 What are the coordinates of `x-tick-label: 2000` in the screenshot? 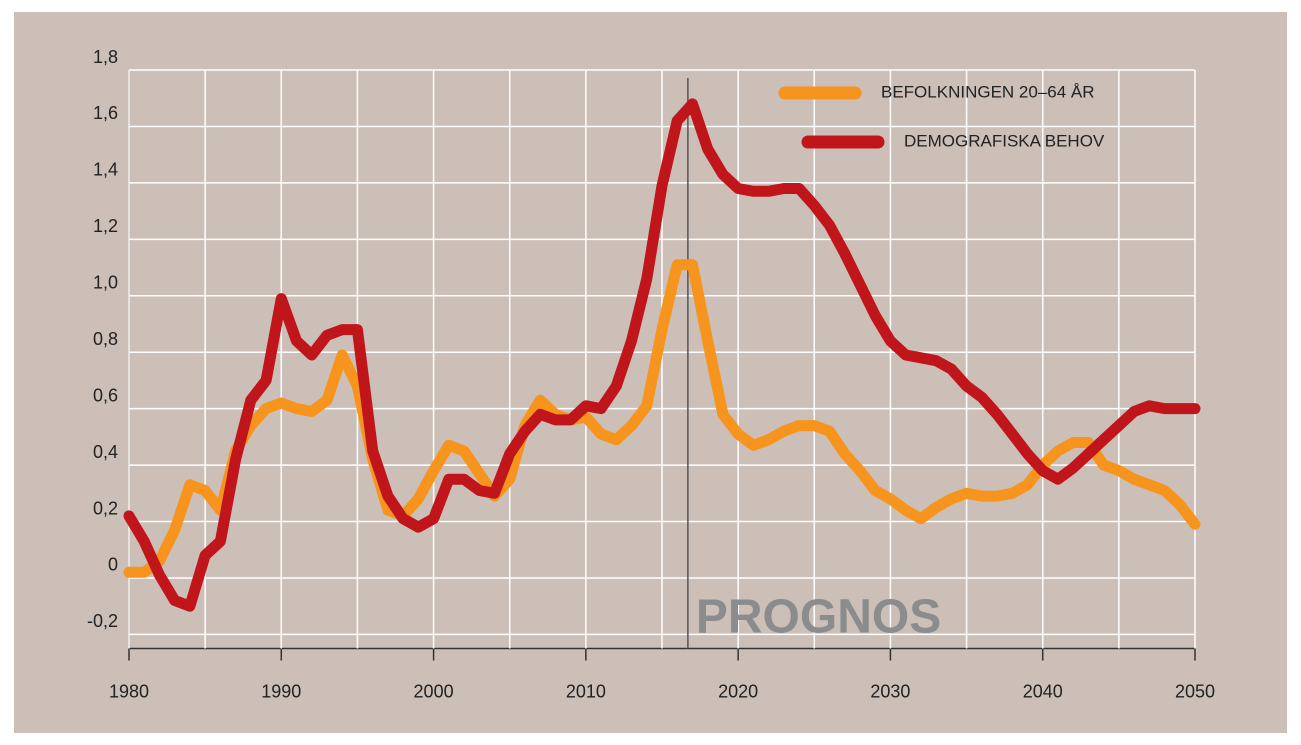 It's located at (434, 691).